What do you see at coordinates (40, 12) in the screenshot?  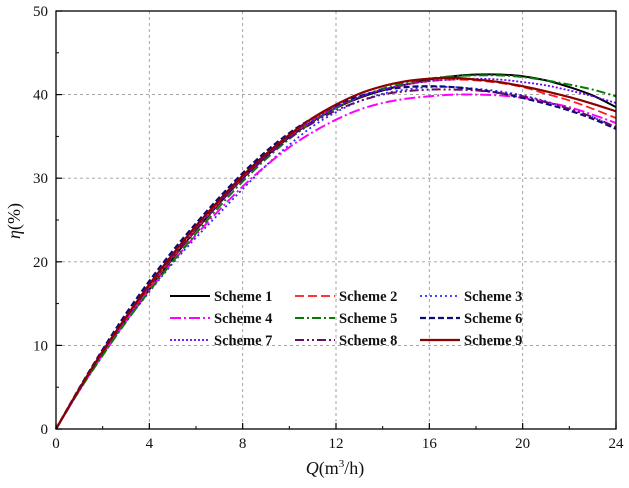 I see `y-tick-label: 50` at bounding box center [40, 12].